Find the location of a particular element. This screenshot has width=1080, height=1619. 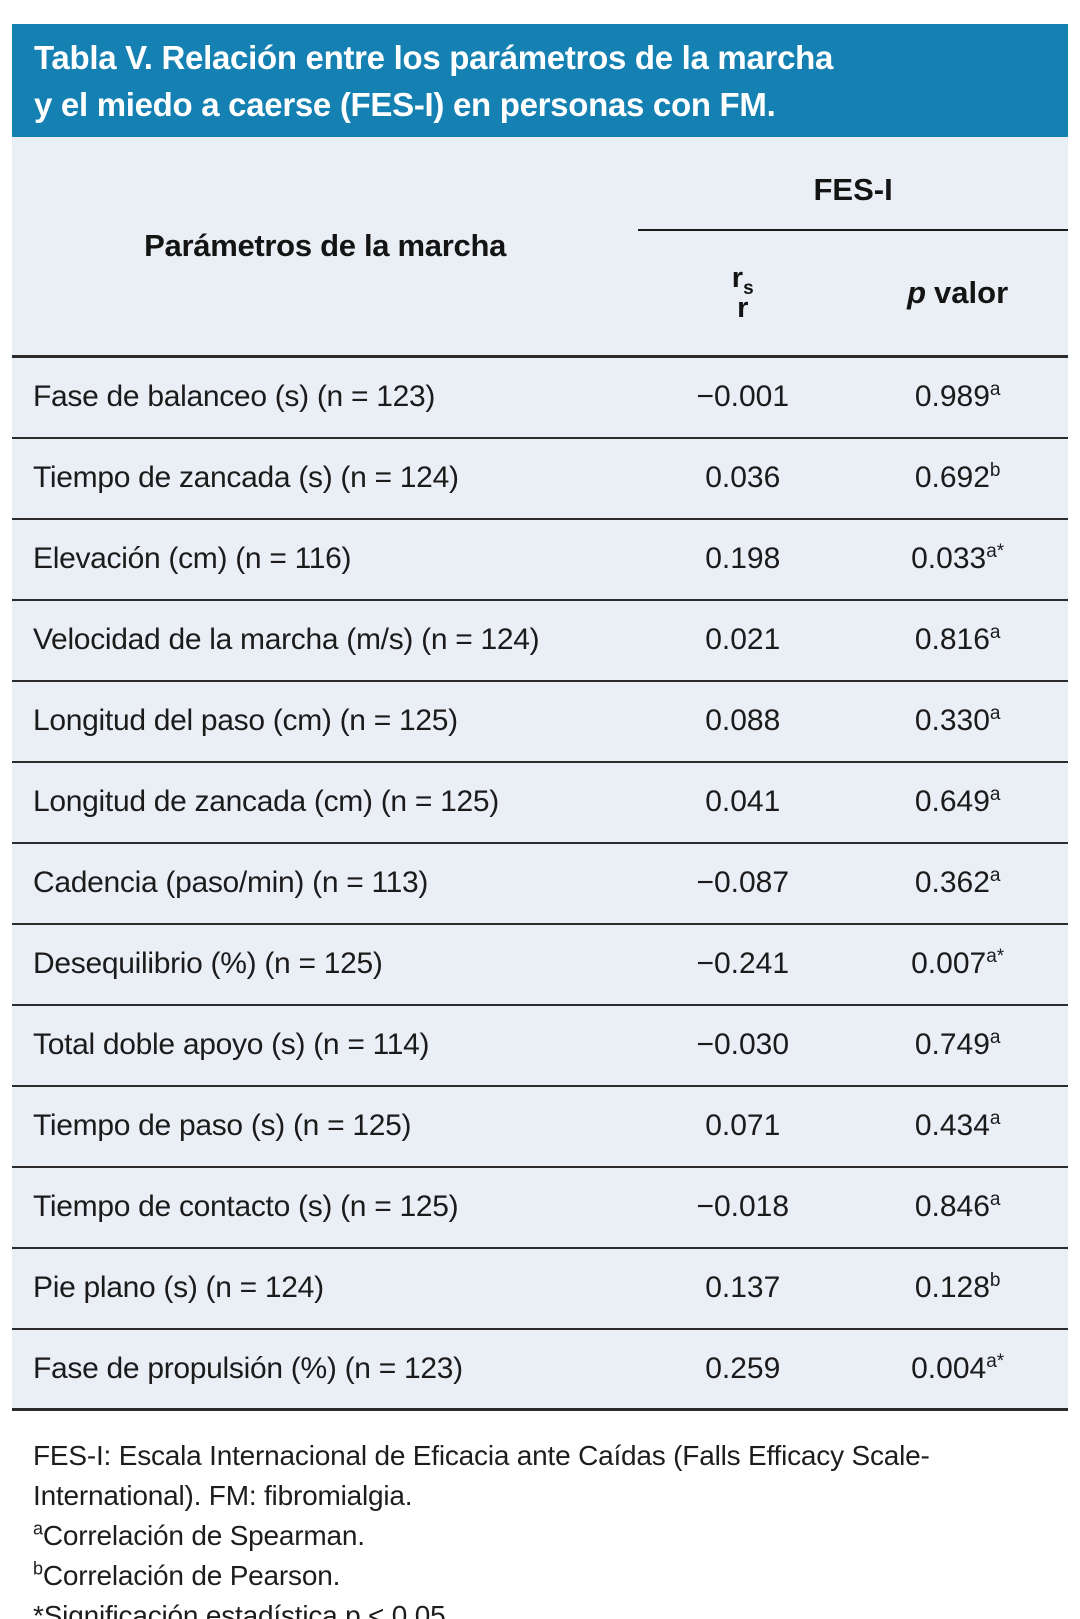

column-header-p-valor: p valor is located at coordinates (957, 293).